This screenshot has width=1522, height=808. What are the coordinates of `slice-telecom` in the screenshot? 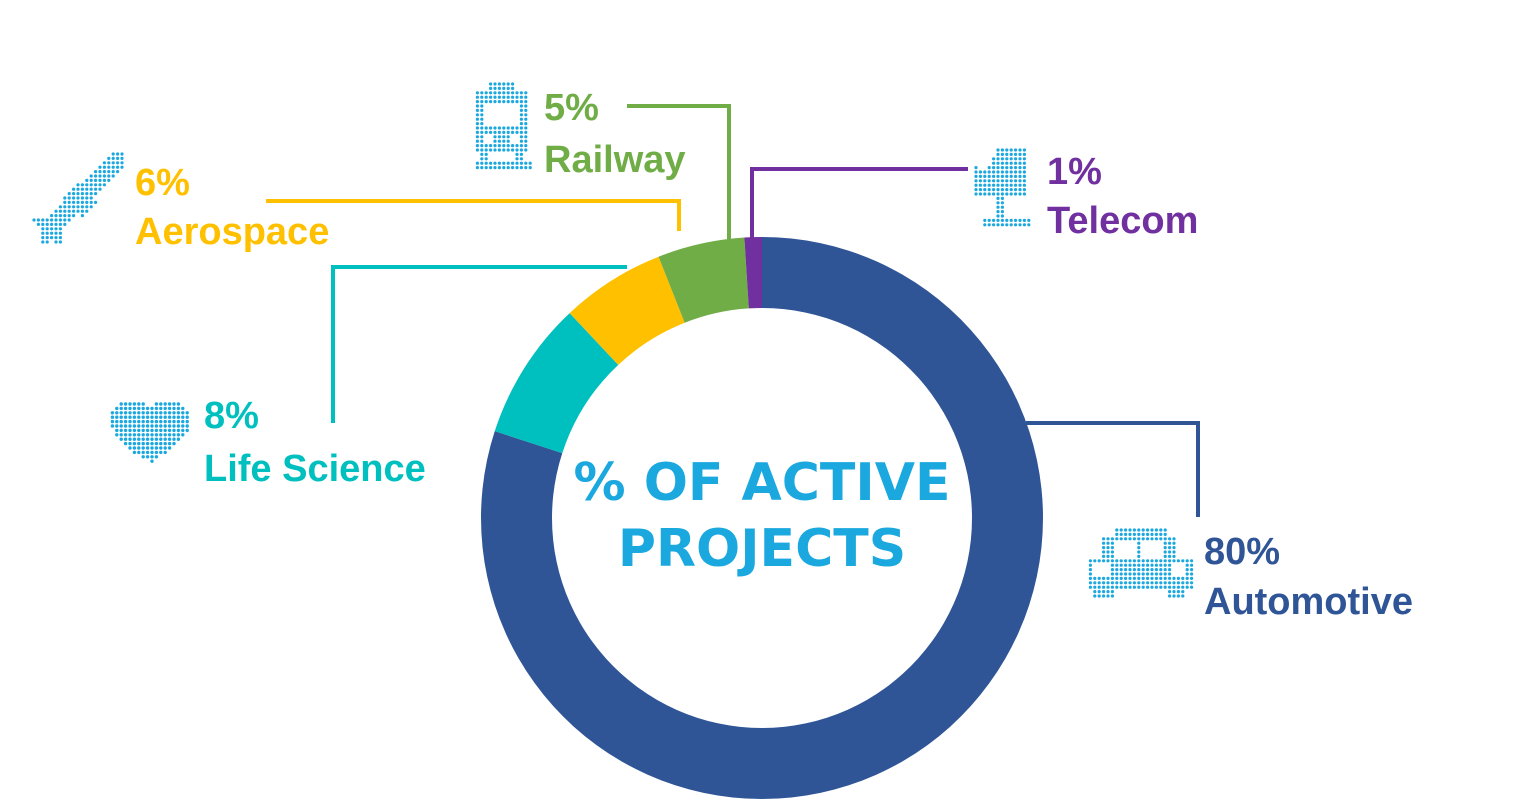 It's located at (753, 273).